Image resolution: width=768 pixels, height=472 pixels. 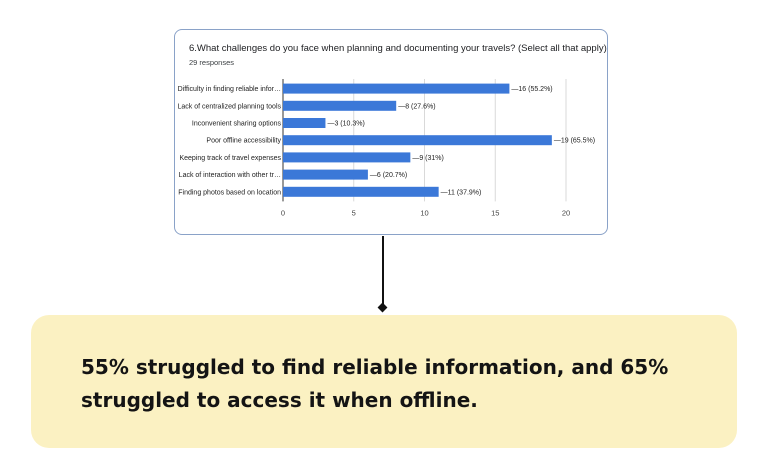 What do you see at coordinates (283, 212) in the screenshot?
I see `x-tick-label: 0` at bounding box center [283, 212].